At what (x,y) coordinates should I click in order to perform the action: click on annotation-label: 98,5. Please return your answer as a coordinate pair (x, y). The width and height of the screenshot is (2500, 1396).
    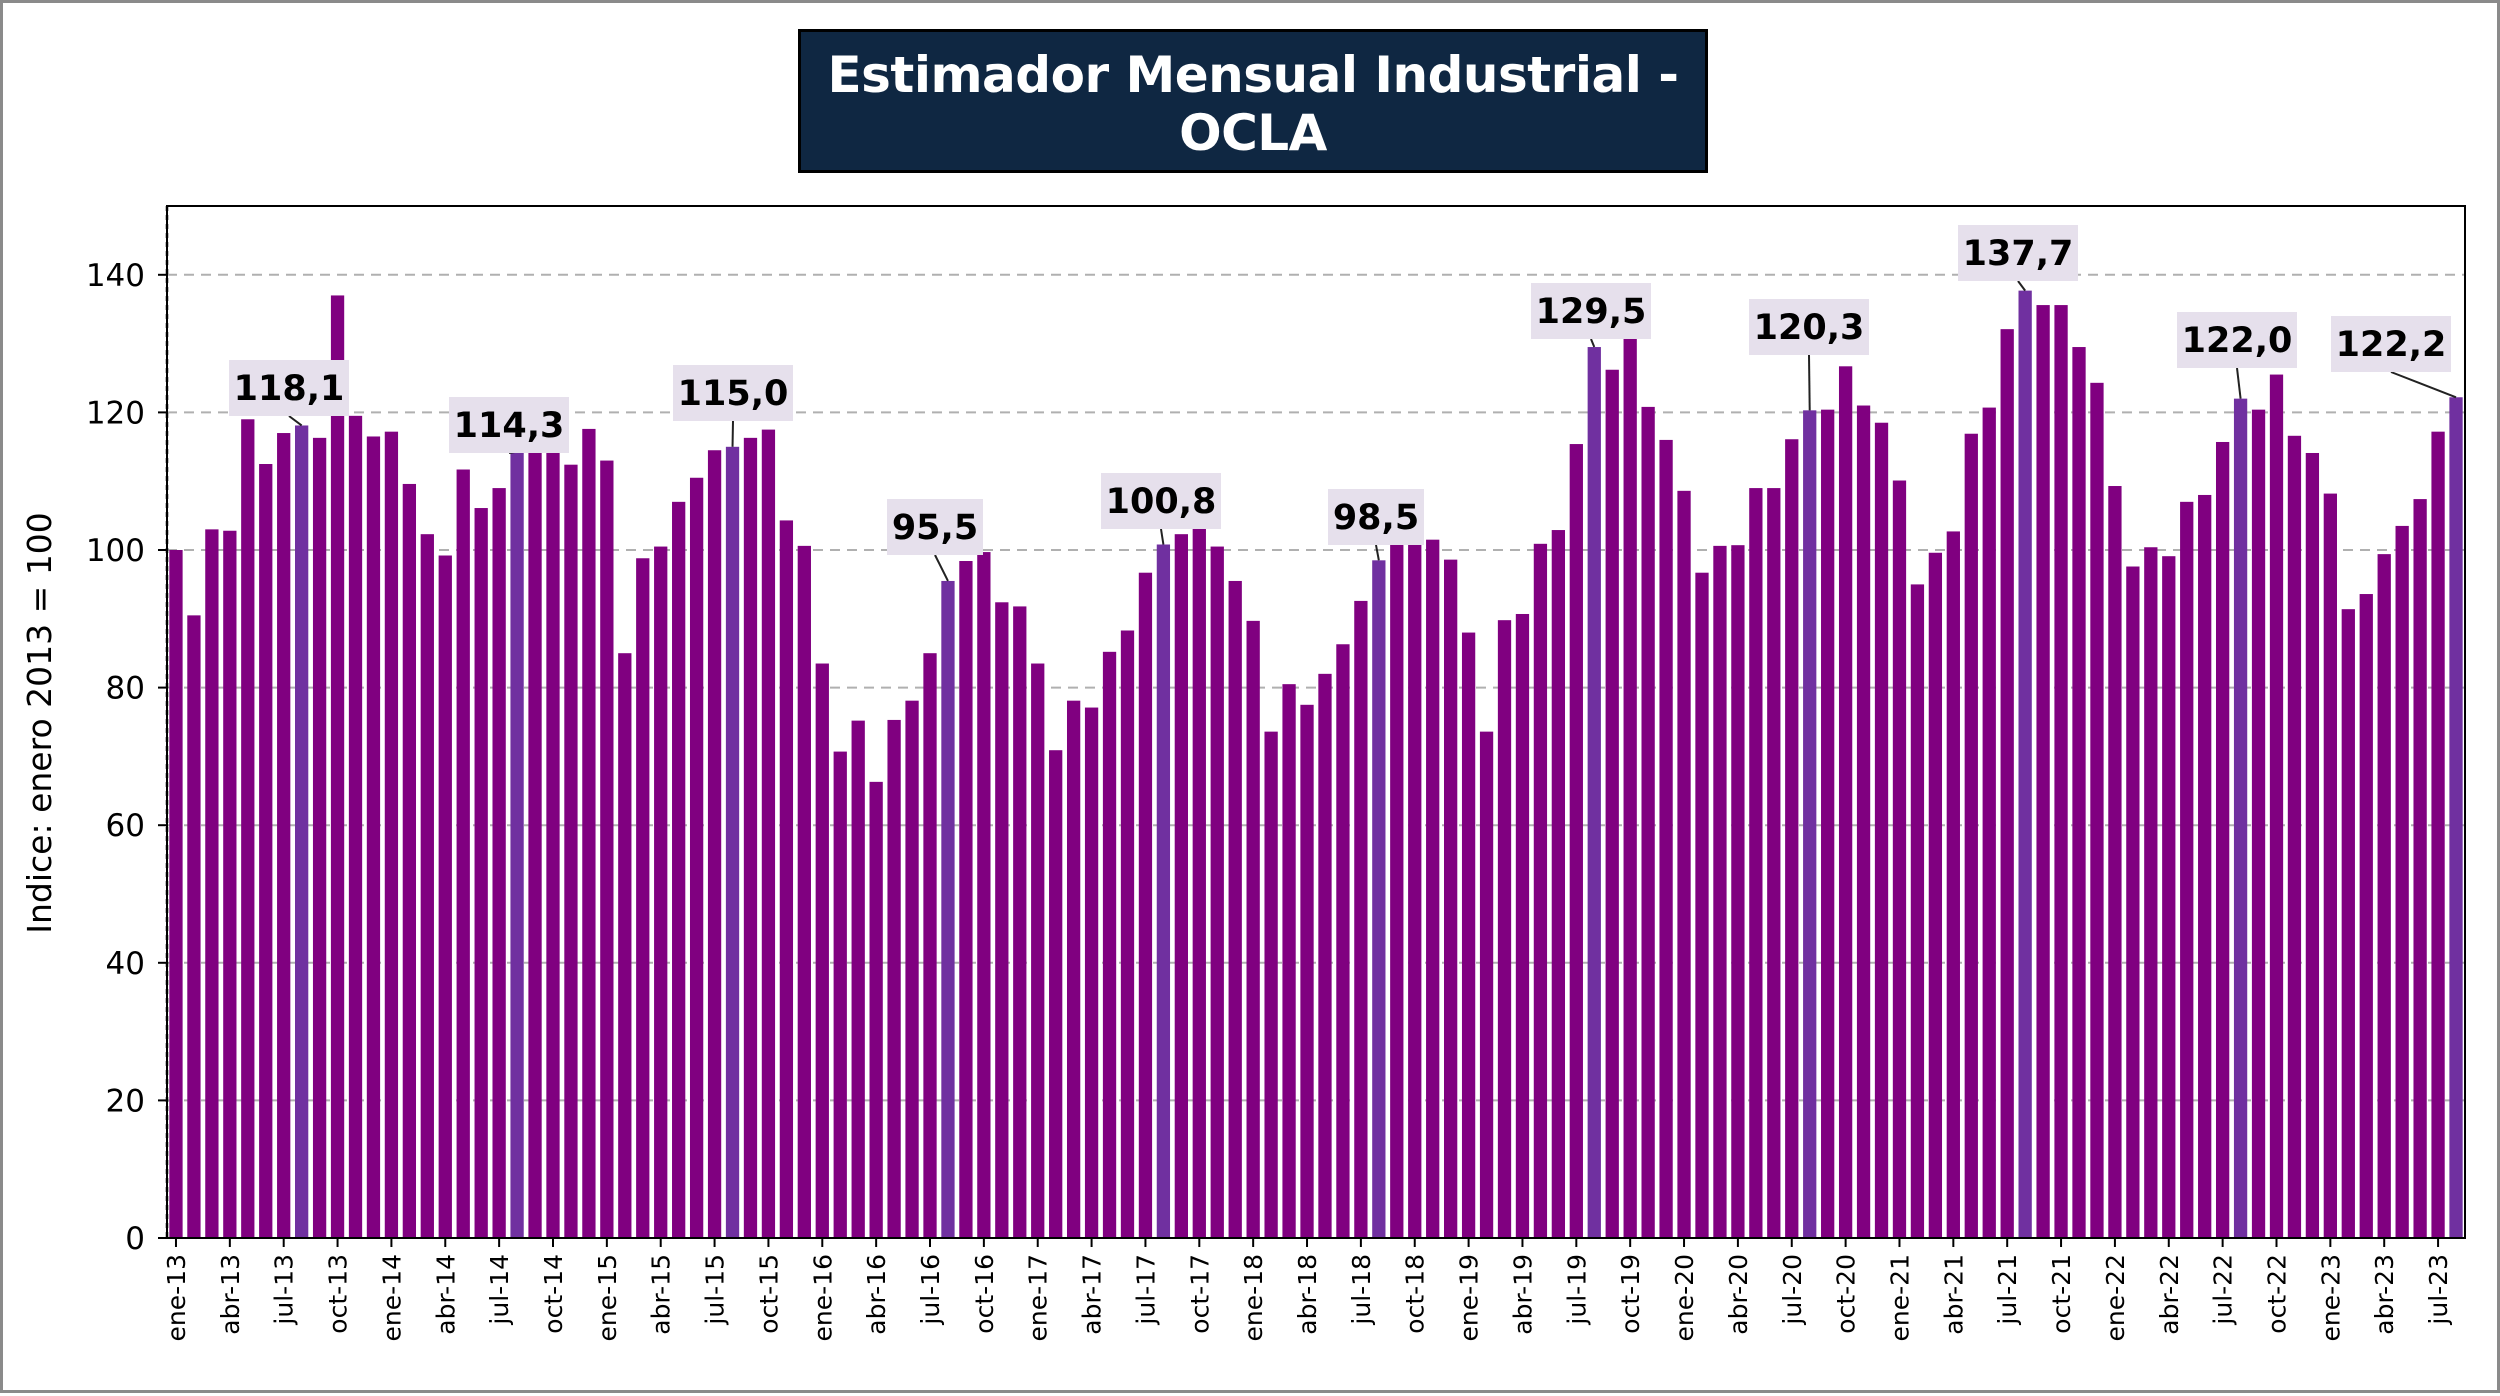
    Looking at the image, I should click on (1376, 518).